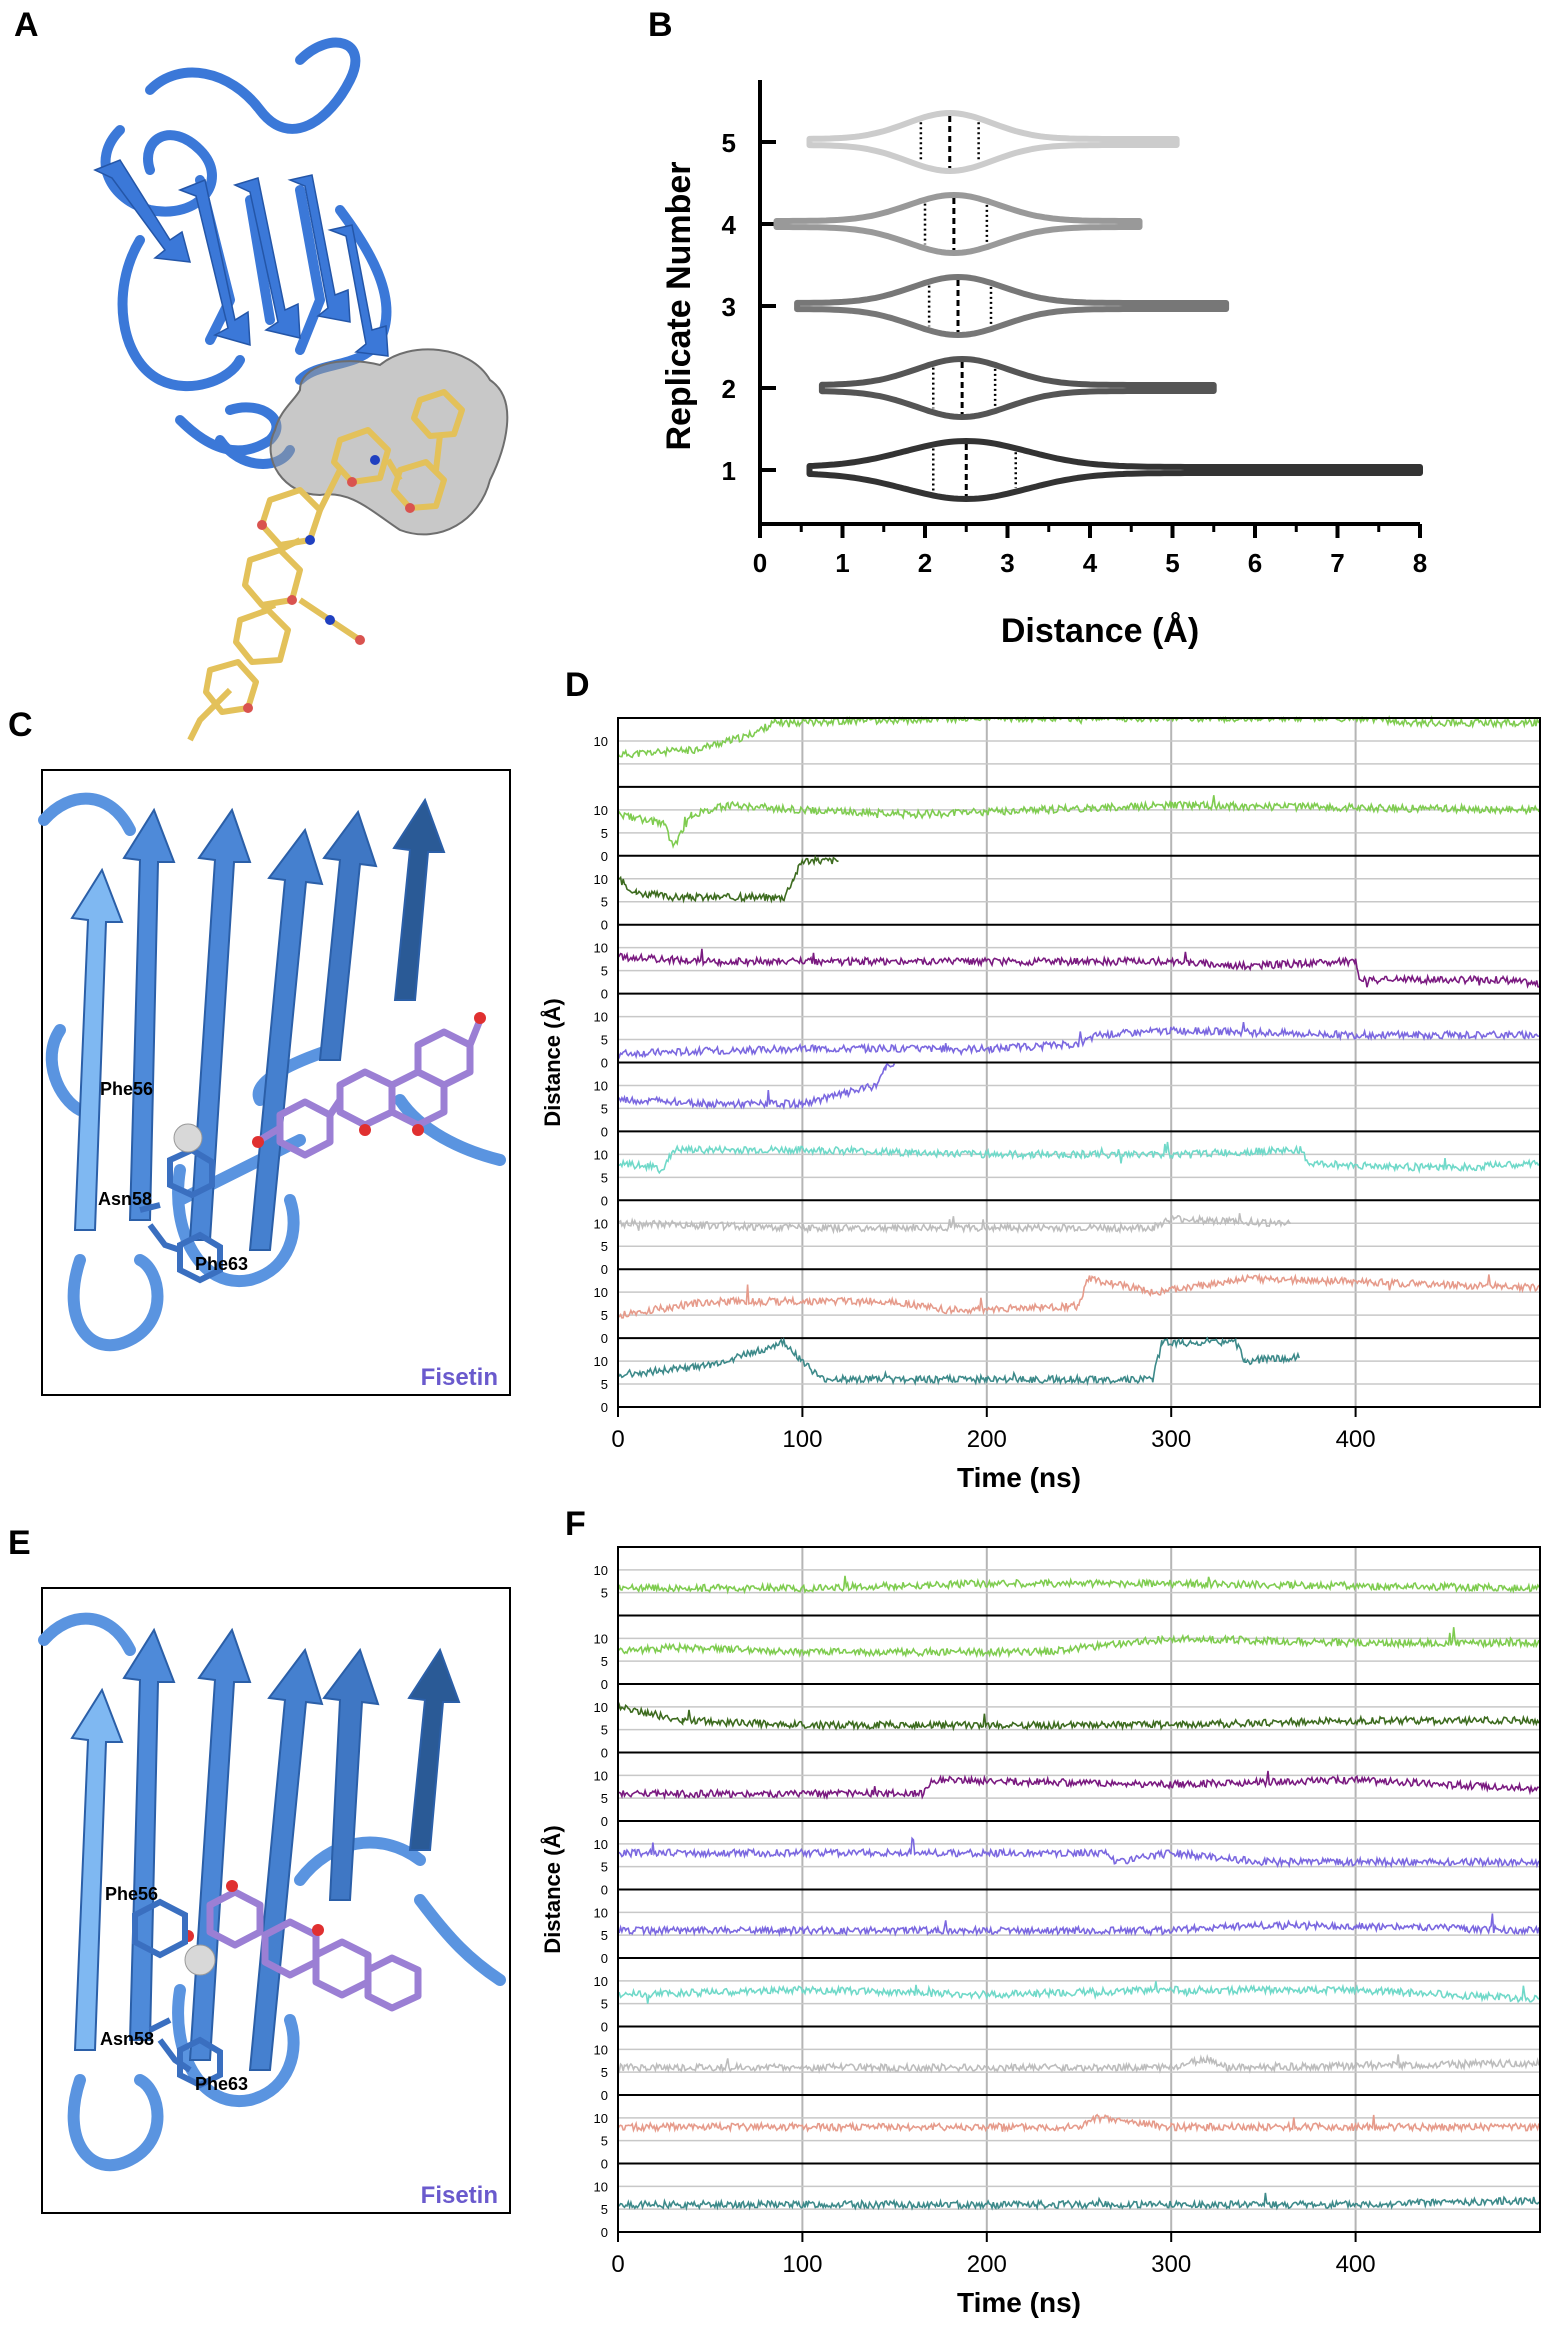  What do you see at coordinates (1090, 563) in the screenshot?
I see `x-tick-label-b: 4` at bounding box center [1090, 563].